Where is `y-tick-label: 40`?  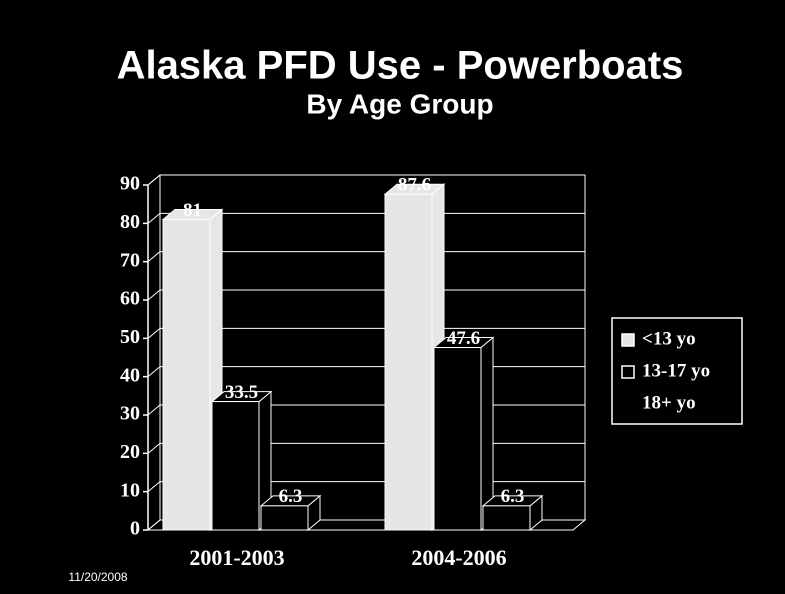 y-tick-label: 40 is located at coordinates (130, 375).